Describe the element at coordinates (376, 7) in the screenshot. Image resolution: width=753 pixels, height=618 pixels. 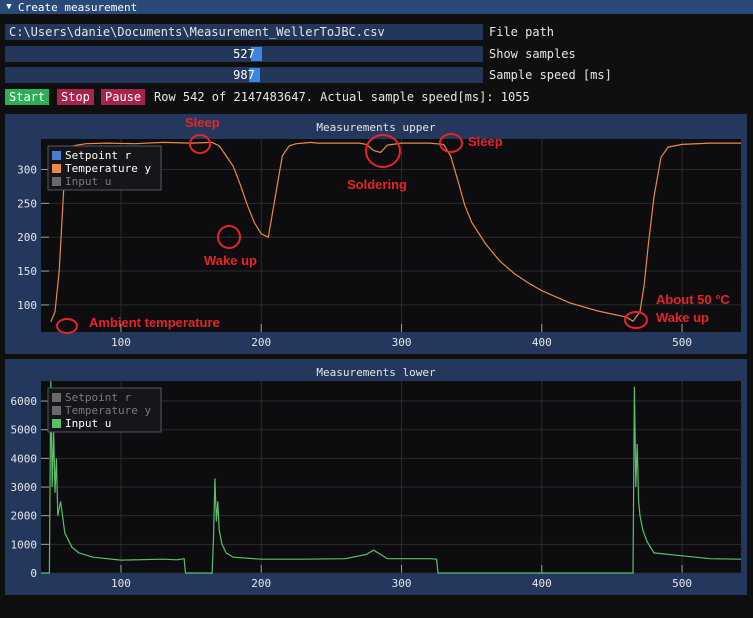
I see `window-titlebar: ▼ Create measurement` at that location.